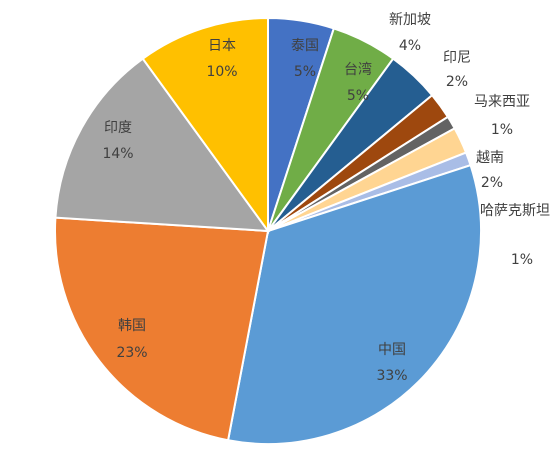  What do you see at coordinates (490, 158) in the screenshot?
I see `slice-label: 越南` at bounding box center [490, 158].